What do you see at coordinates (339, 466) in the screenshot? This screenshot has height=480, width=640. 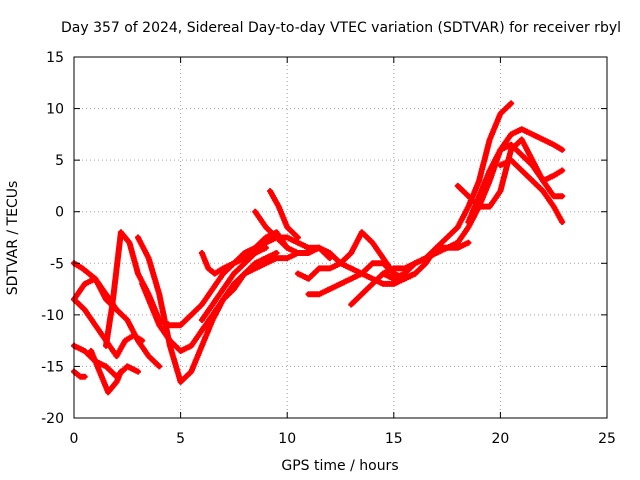 I see `x-axis-label: GPS time / hours` at bounding box center [339, 466].